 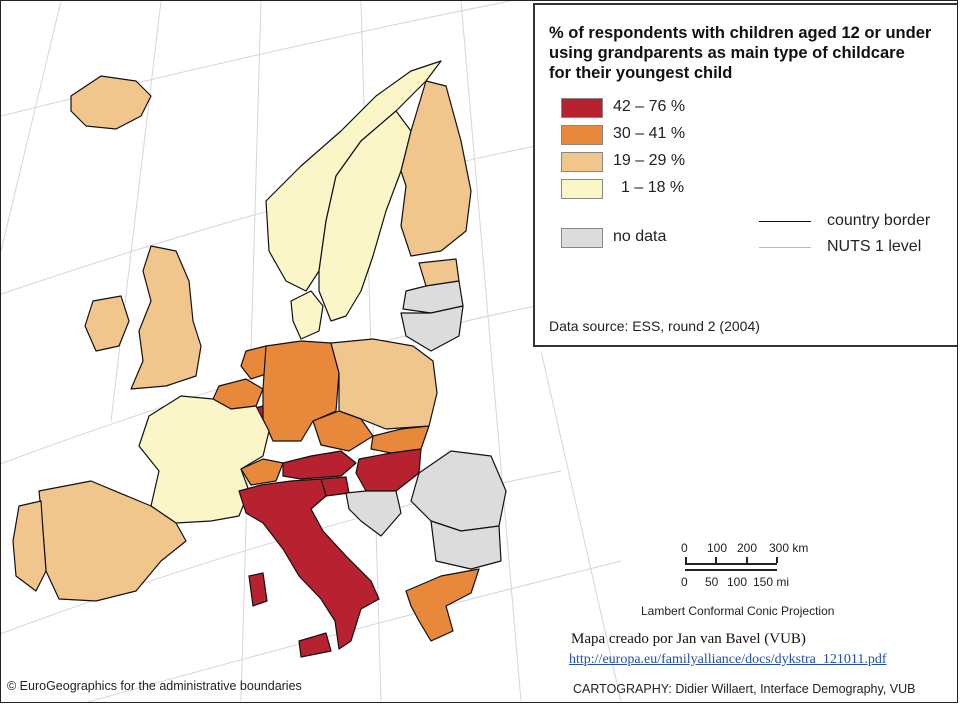 I want to click on credit-text: Mapa creado por Jan van Bavel (VUB), so click(x=688, y=639).